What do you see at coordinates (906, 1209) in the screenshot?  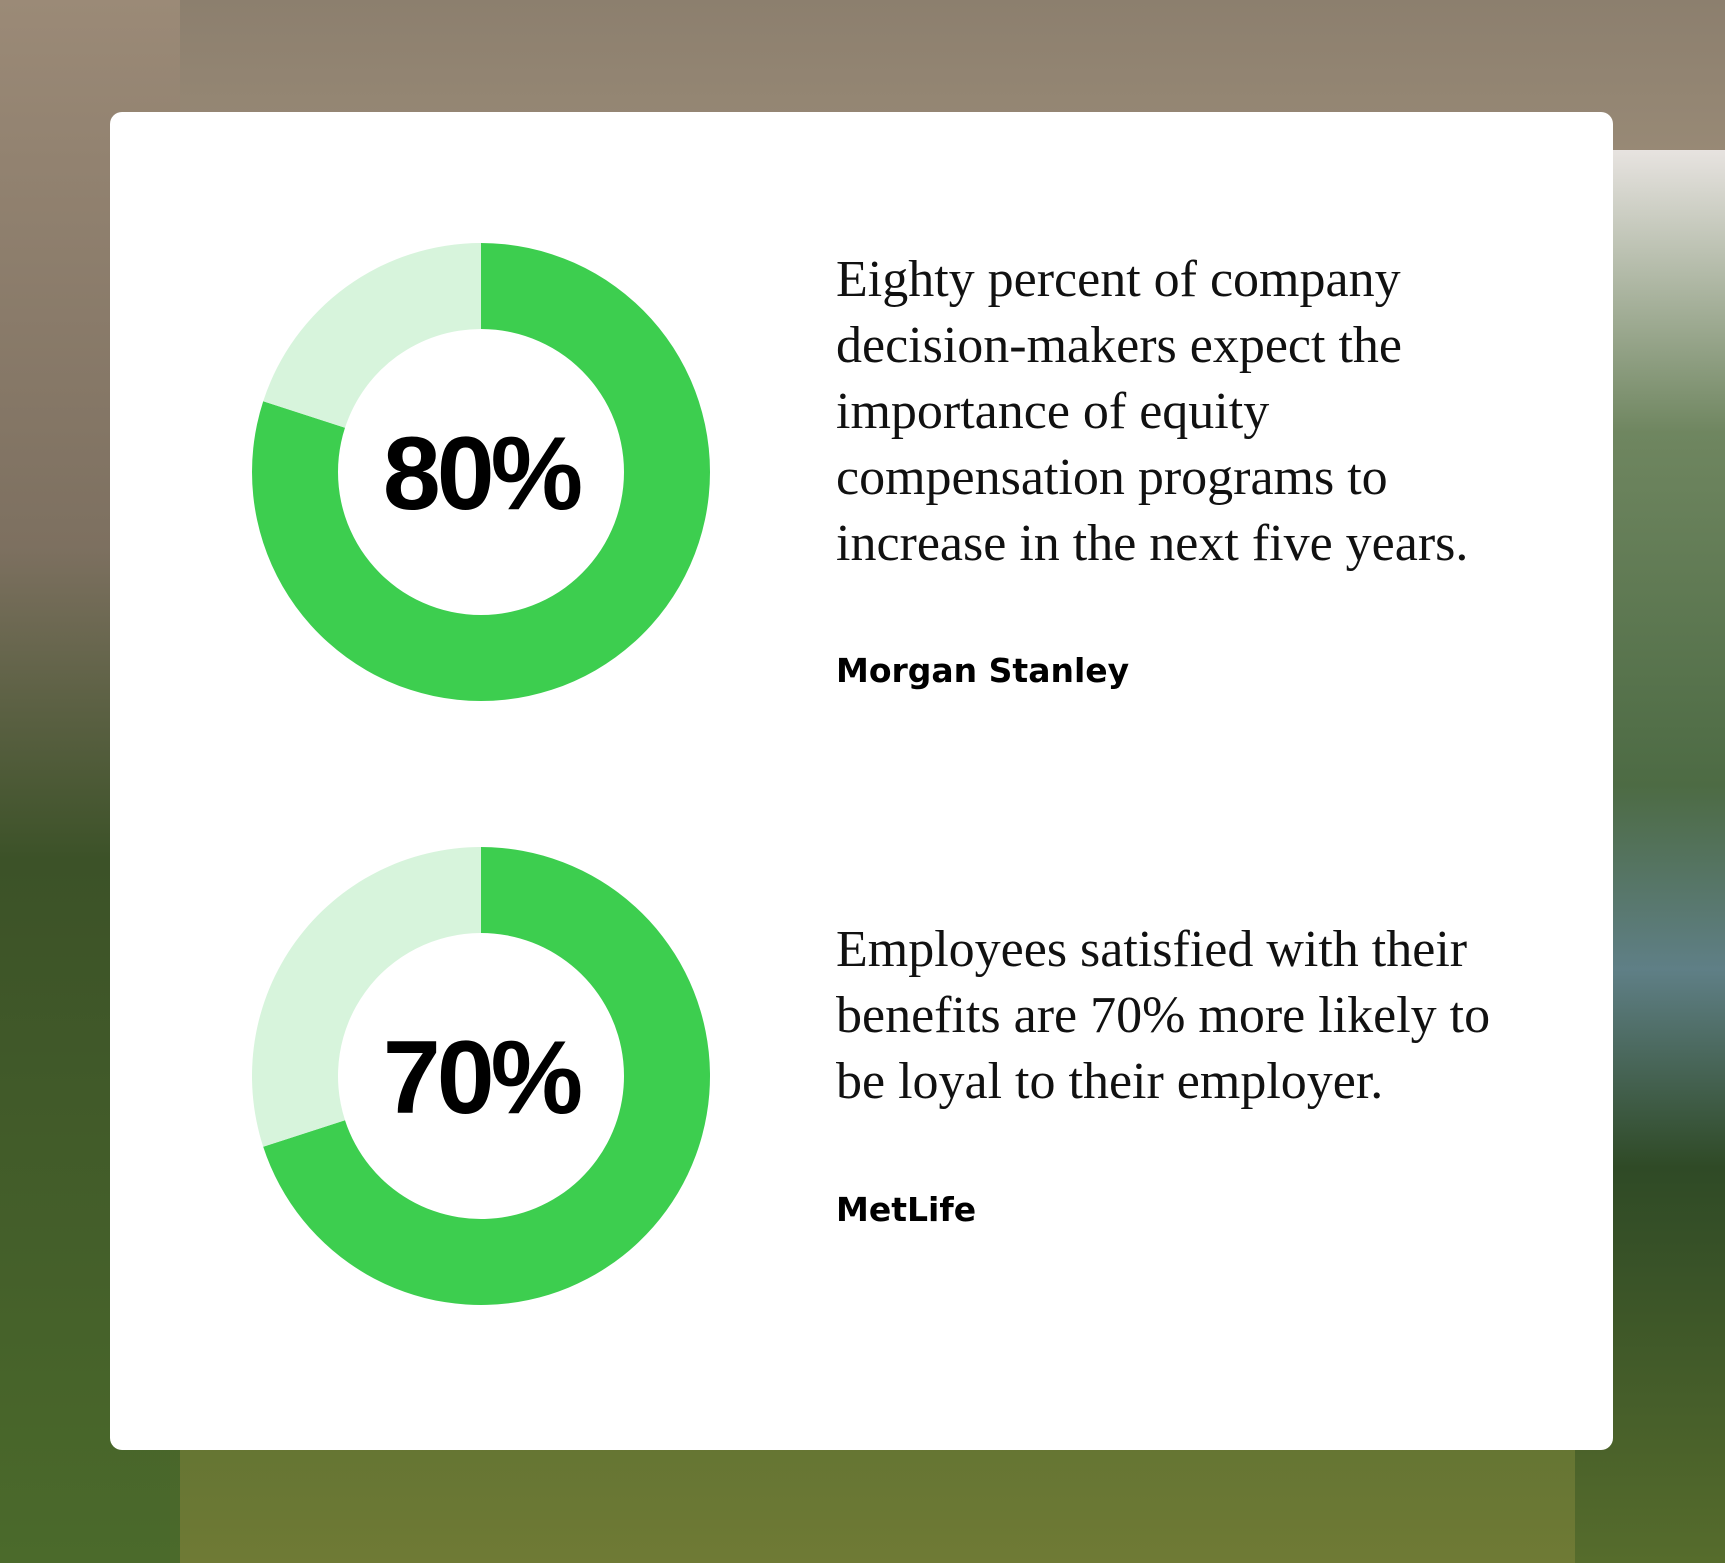 I see `source: MetLife` at bounding box center [906, 1209].